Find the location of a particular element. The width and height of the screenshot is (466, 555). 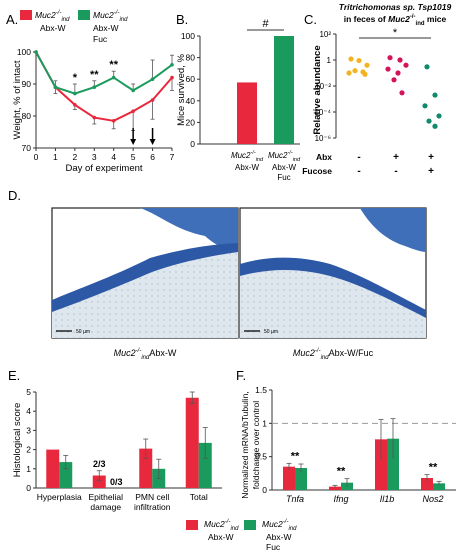

significance-marker-a: * is located at coordinates (75, 78).